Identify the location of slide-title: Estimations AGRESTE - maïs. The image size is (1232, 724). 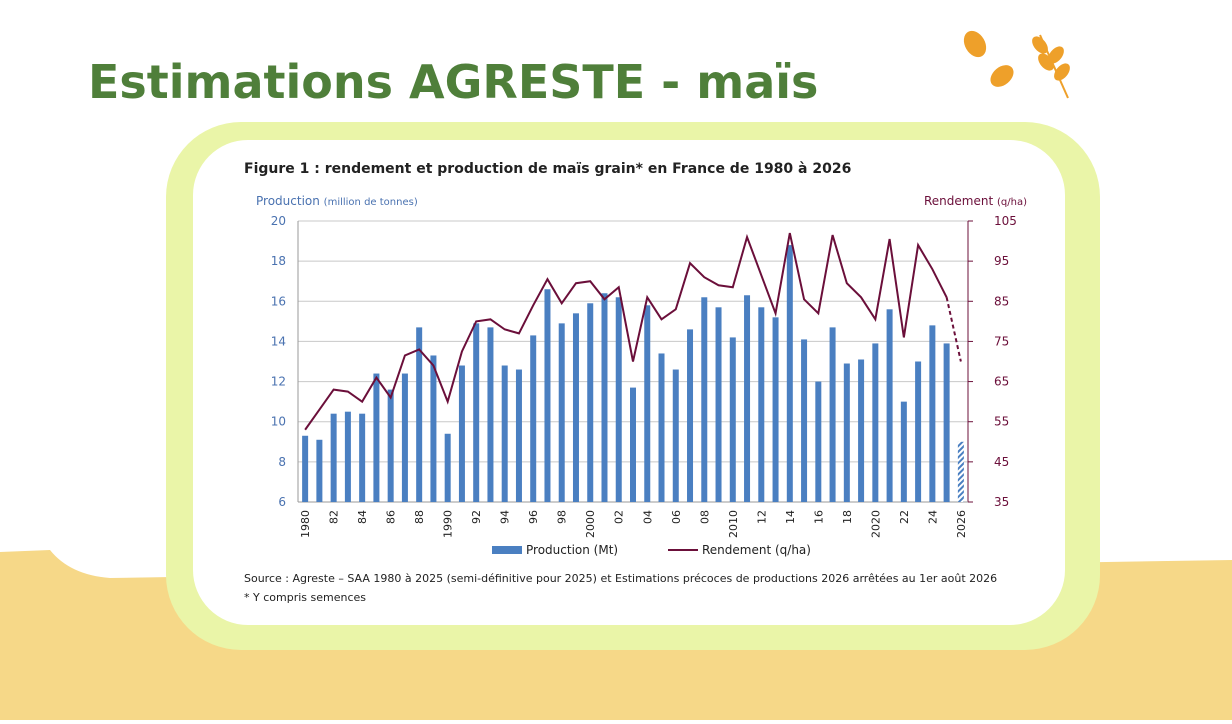
(453, 82).